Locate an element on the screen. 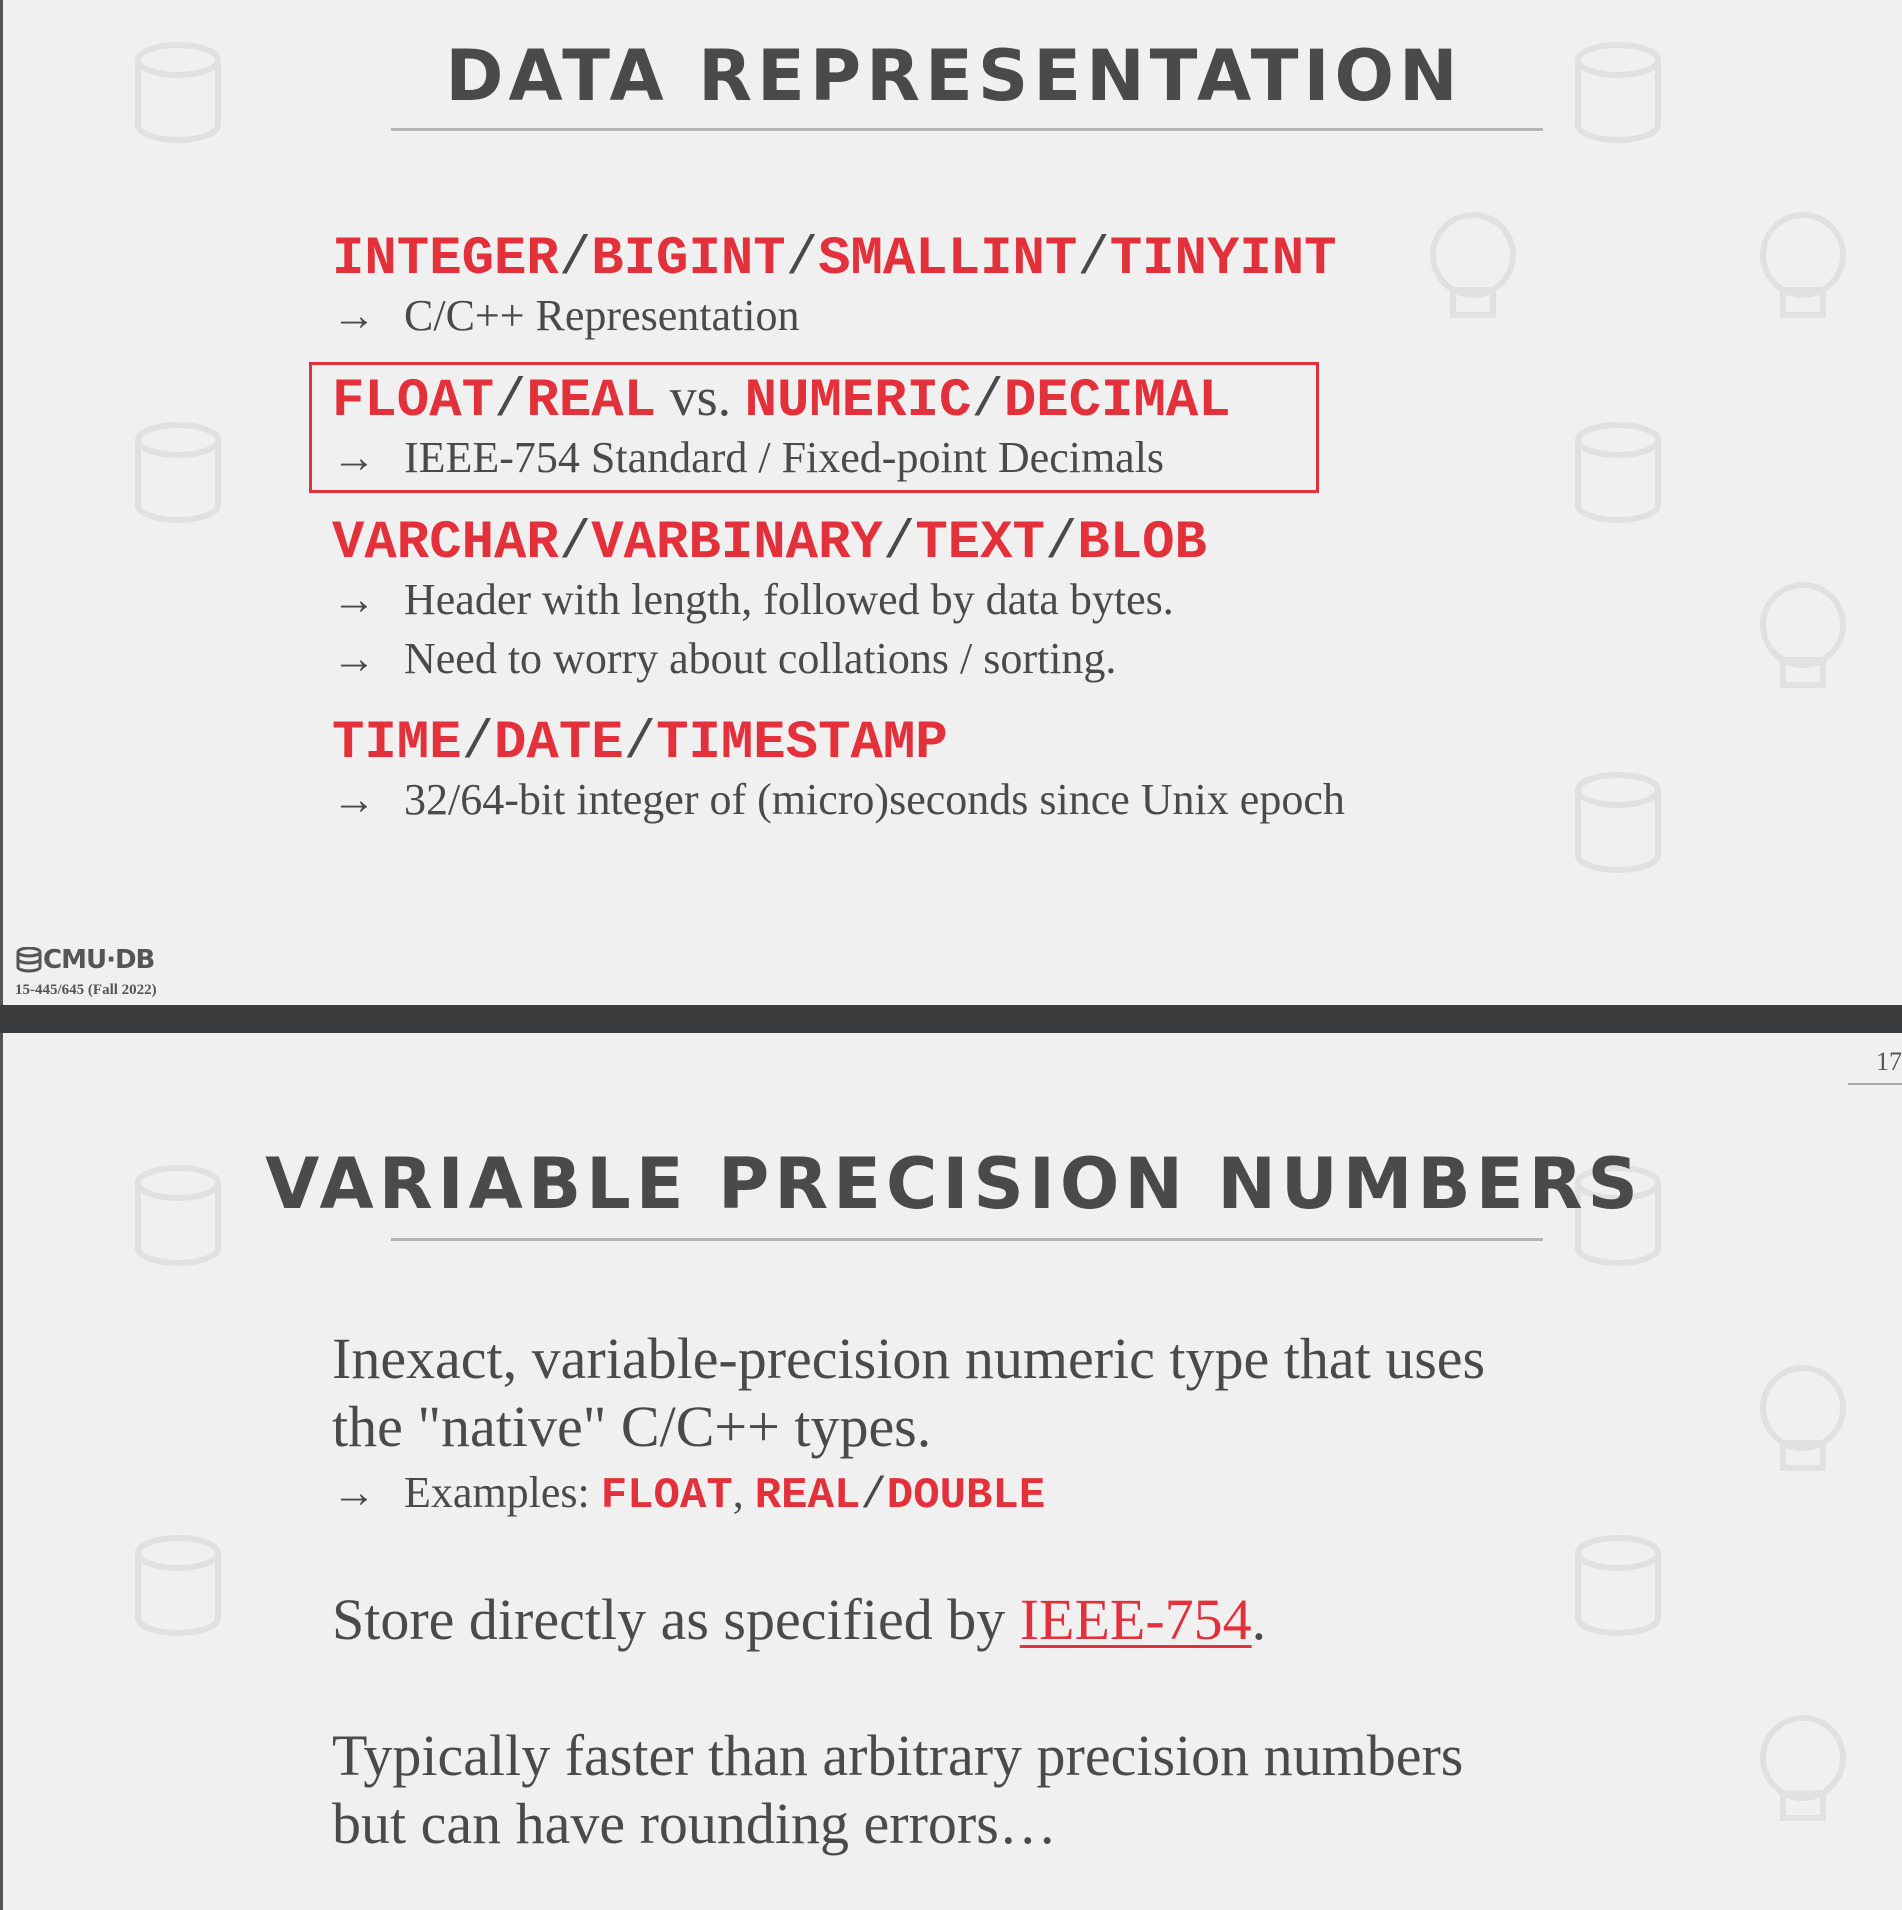  examples-line: → Examples: FLOAT, REAL/DOUBLE is located at coordinates (689, 1494).